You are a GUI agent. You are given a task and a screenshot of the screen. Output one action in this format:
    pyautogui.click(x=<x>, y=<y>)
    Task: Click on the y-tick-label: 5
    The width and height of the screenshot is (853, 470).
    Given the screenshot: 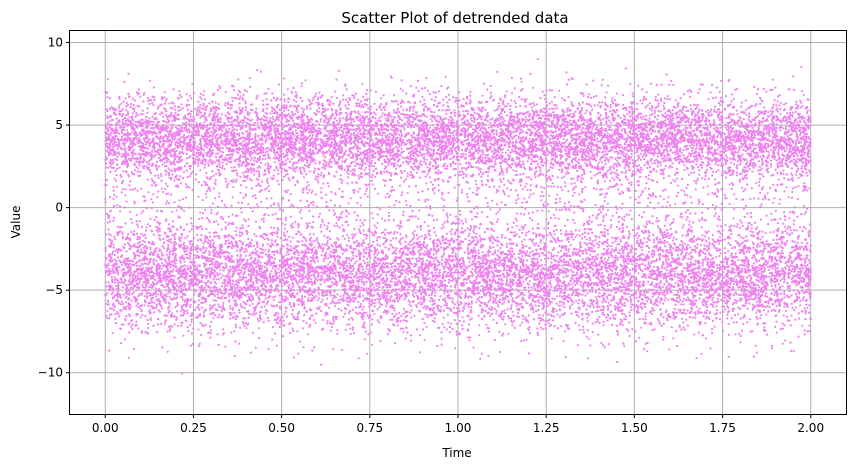 What is the action you would take?
    pyautogui.click(x=59, y=125)
    